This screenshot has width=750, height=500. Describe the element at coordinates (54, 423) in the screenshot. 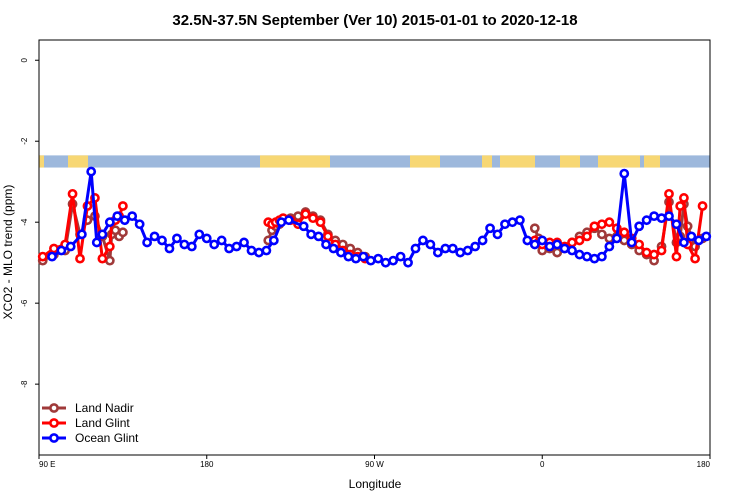

I see `legend-marker` at that location.